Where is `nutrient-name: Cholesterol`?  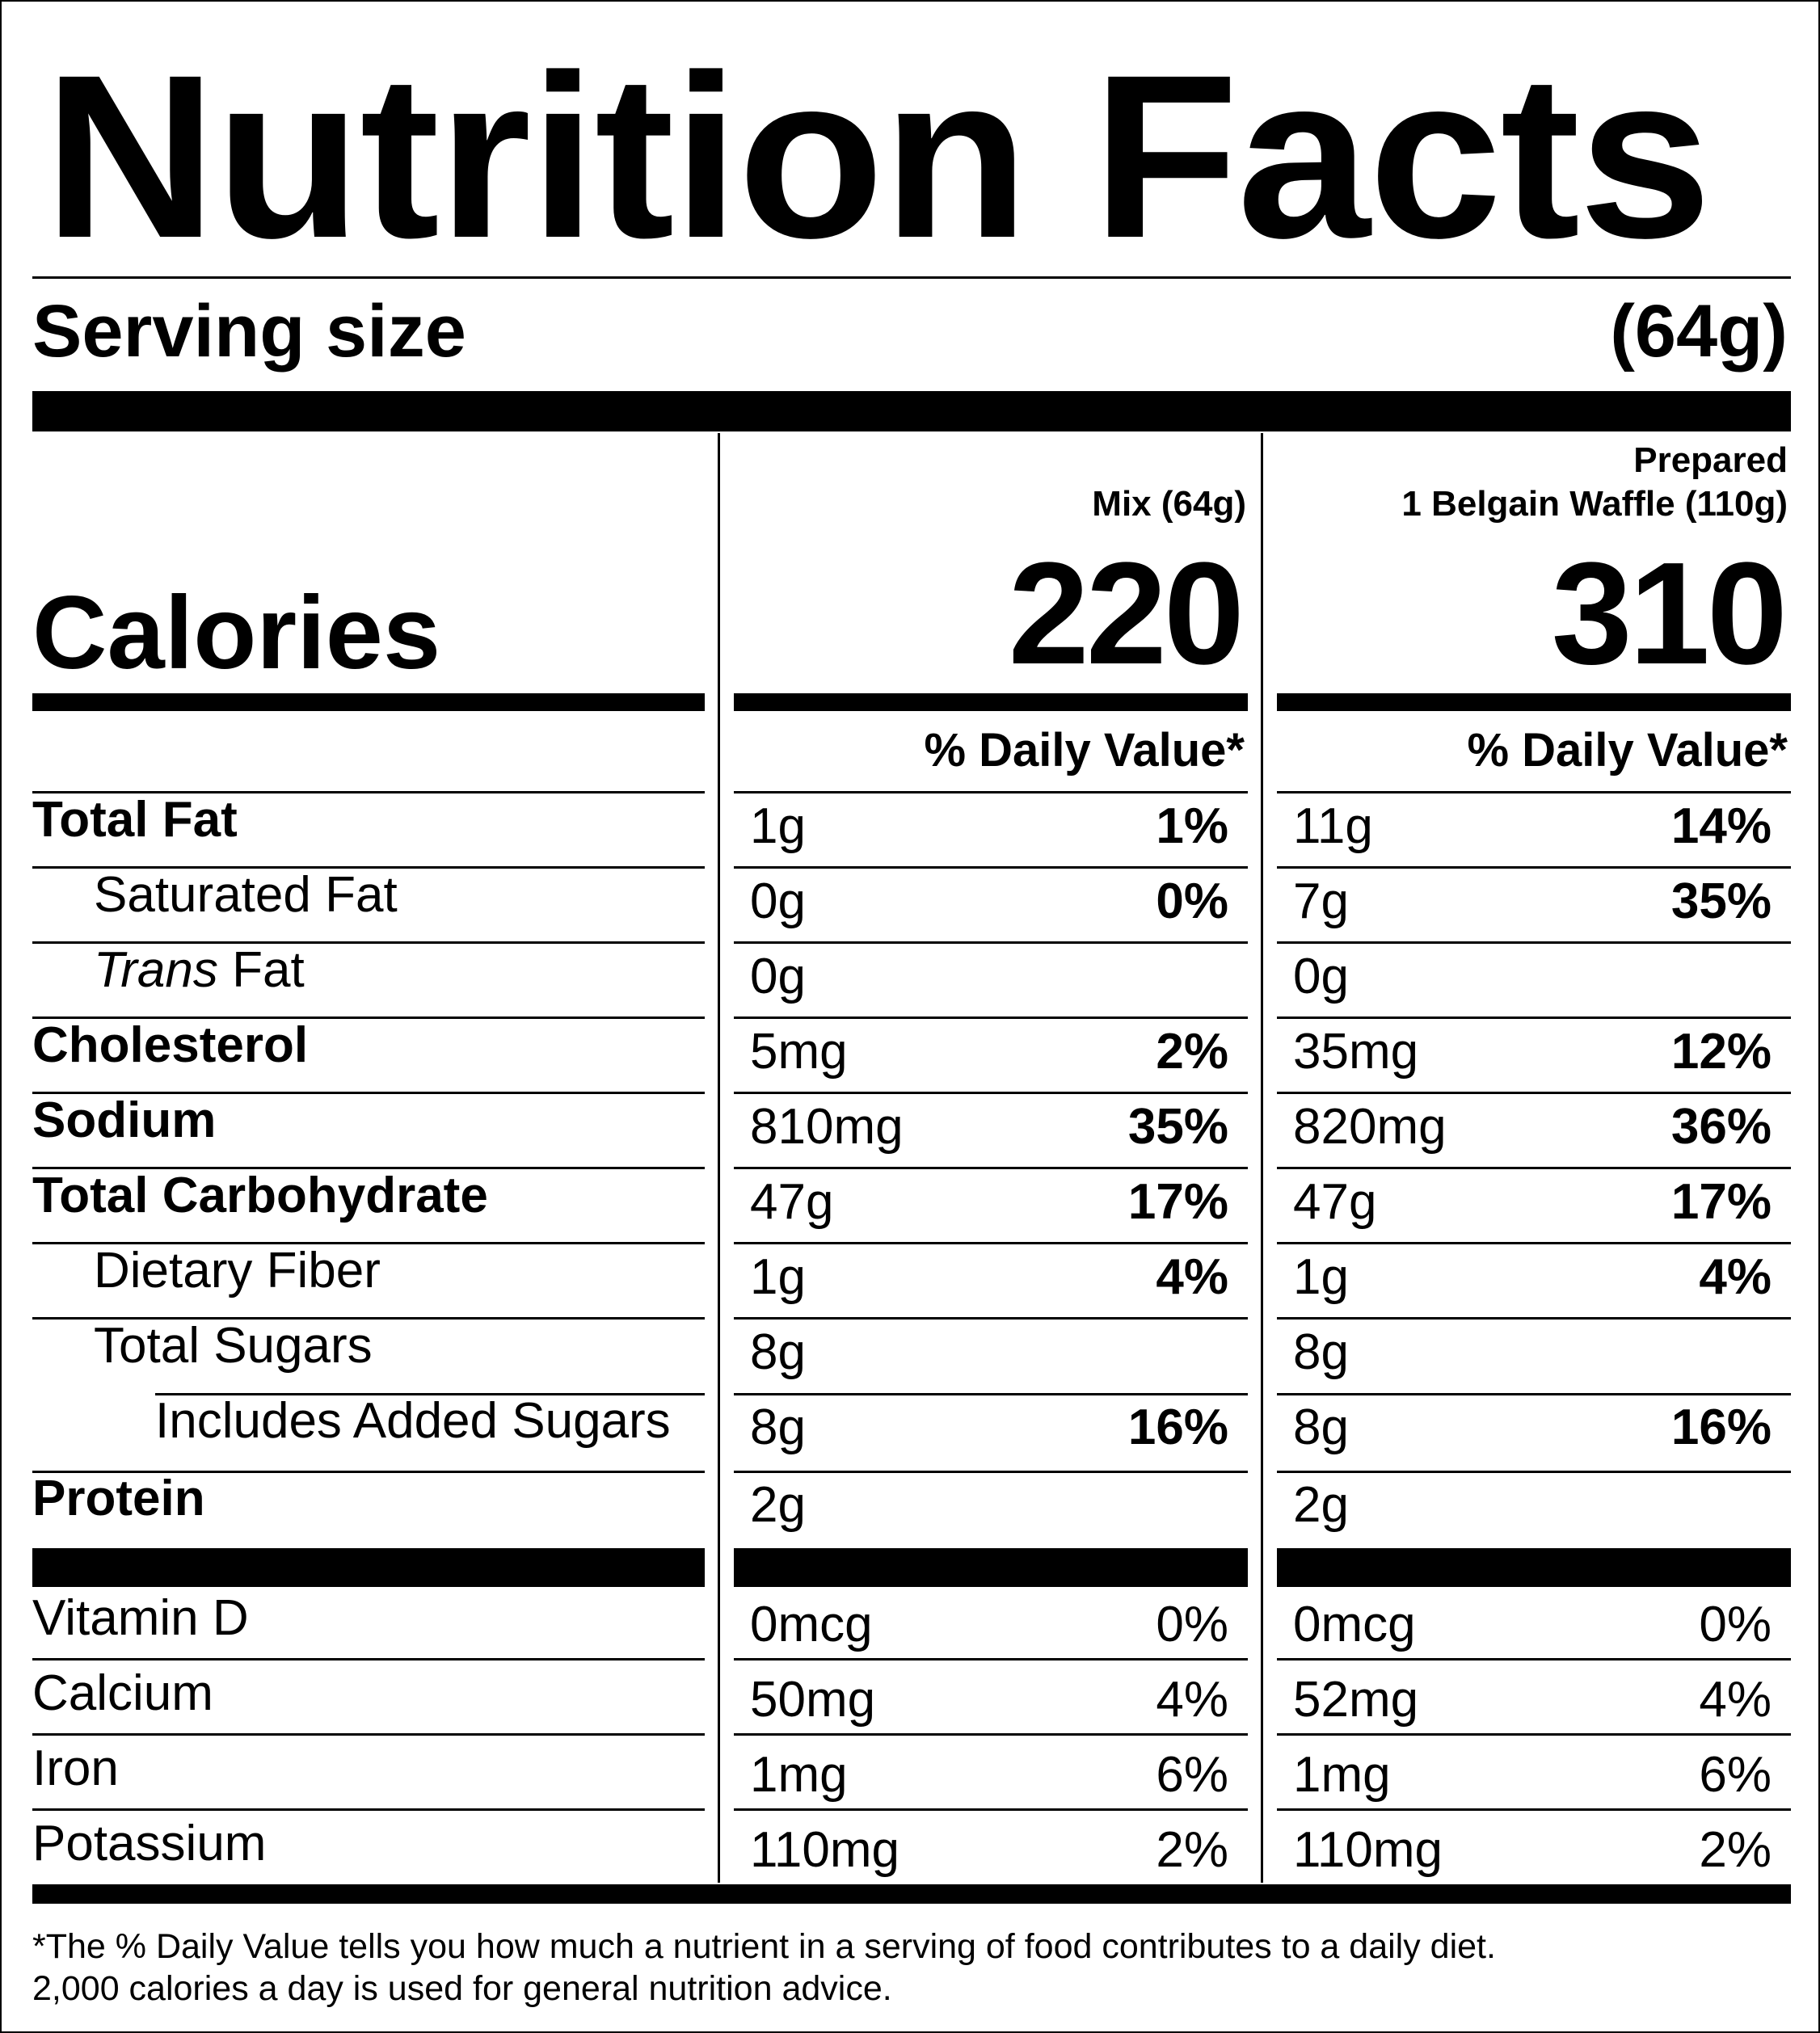
nutrient-name: Cholesterol is located at coordinates (170, 1045).